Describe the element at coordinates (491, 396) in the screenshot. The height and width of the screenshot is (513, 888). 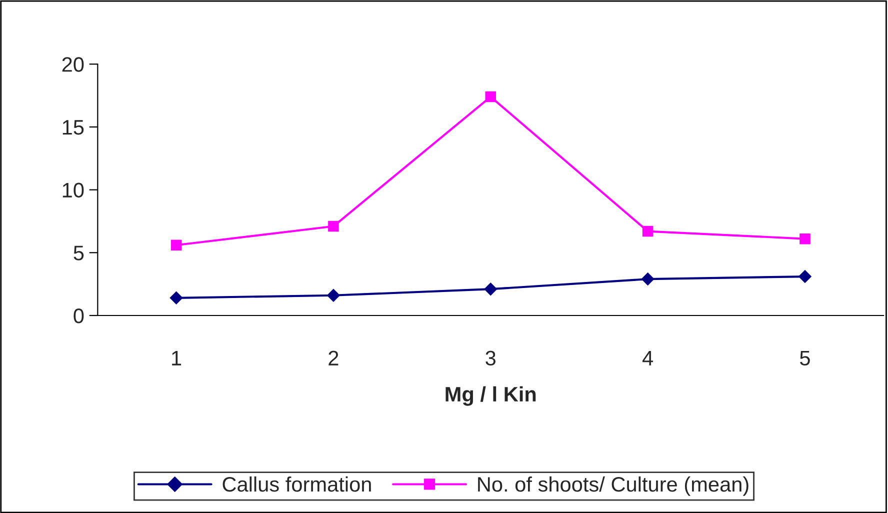
I see `x-axis-title: Mg / l Kin` at that location.